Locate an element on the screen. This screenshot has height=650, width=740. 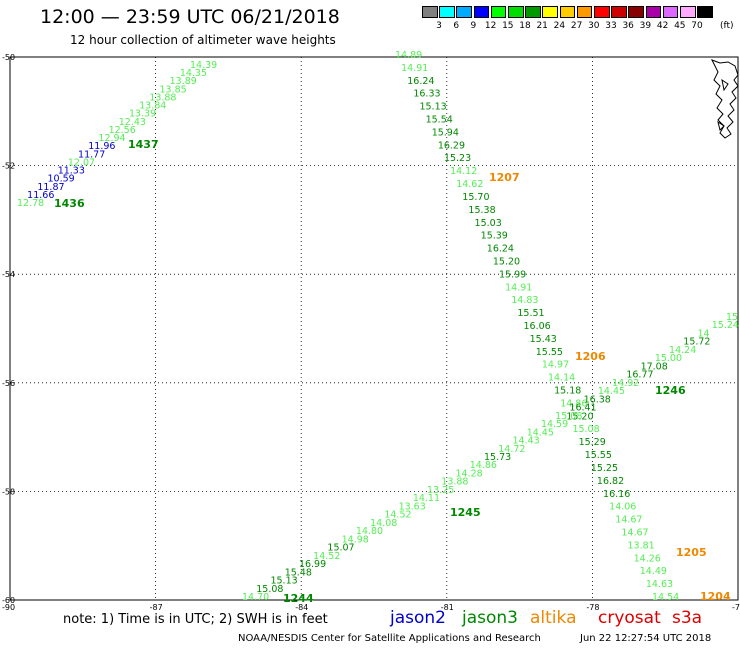
wave-height-value: 15.07 is located at coordinates (340, 548).